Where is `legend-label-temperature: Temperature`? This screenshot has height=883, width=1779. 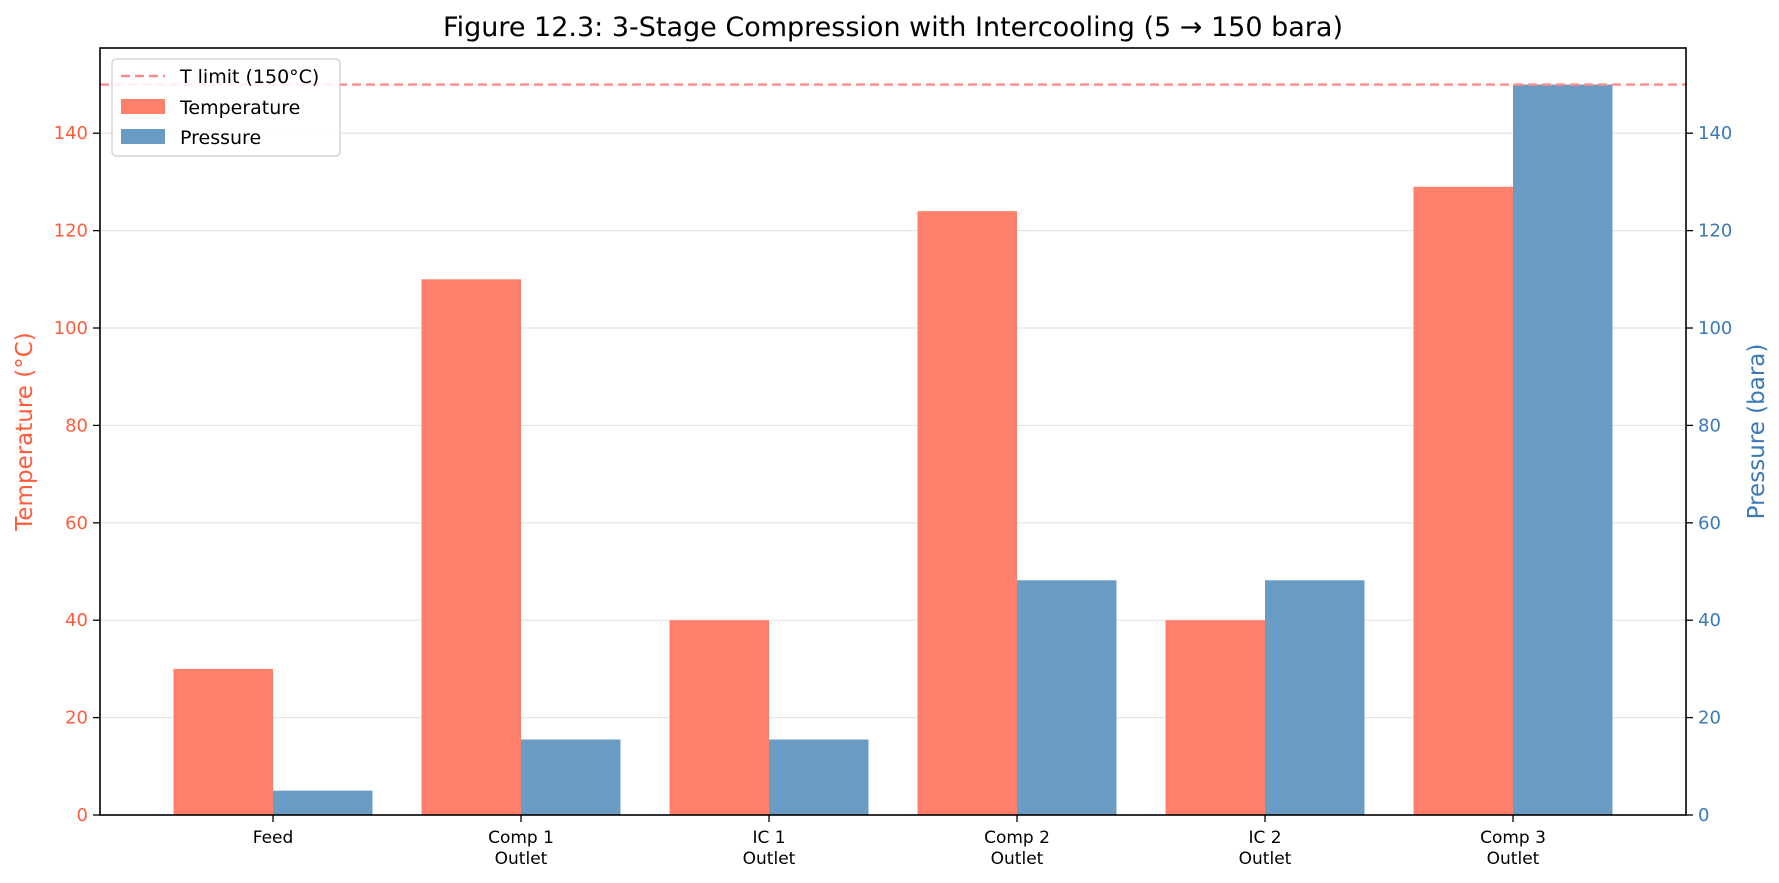
legend-label-temperature: Temperature is located at coordinates (239, 108).